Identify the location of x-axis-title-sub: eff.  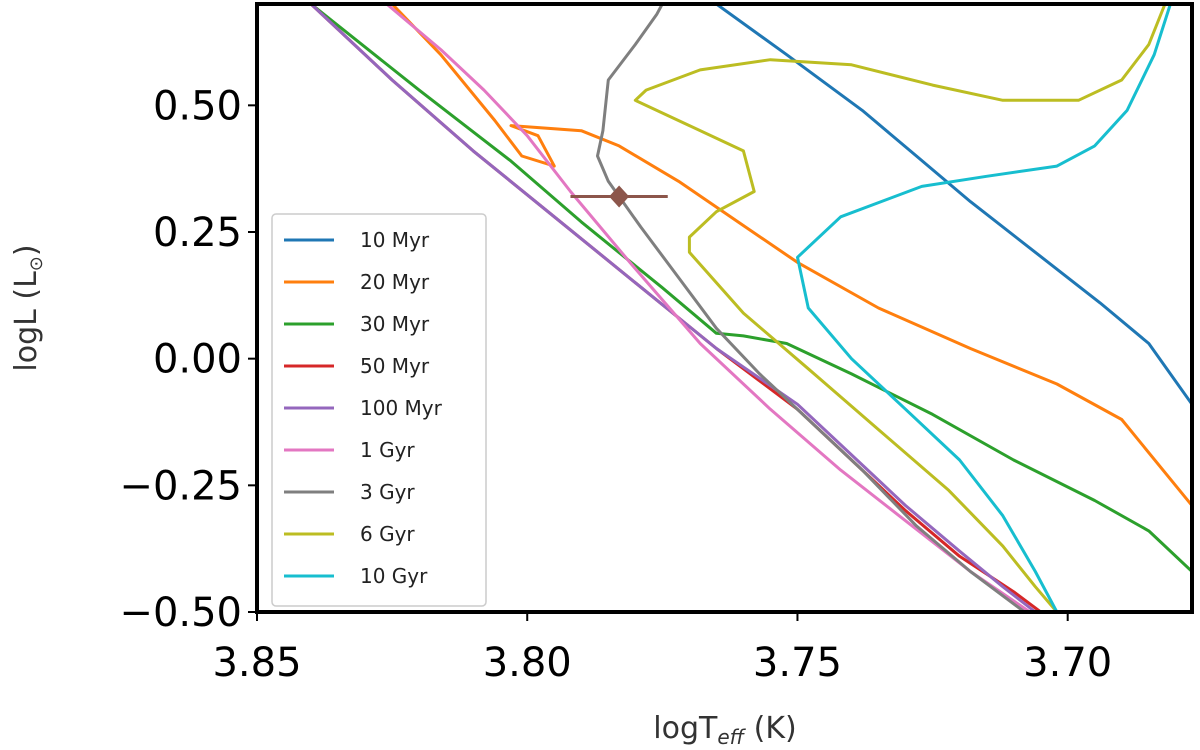
(731, 737).